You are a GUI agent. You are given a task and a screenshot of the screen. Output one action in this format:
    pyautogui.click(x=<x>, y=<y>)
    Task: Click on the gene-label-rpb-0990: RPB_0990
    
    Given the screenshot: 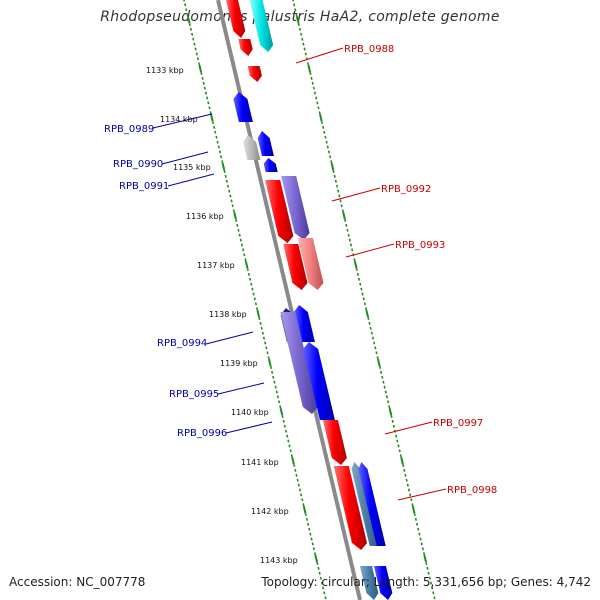 What is the action you would take?
    pyautogui.click(x=138, y=164)
    